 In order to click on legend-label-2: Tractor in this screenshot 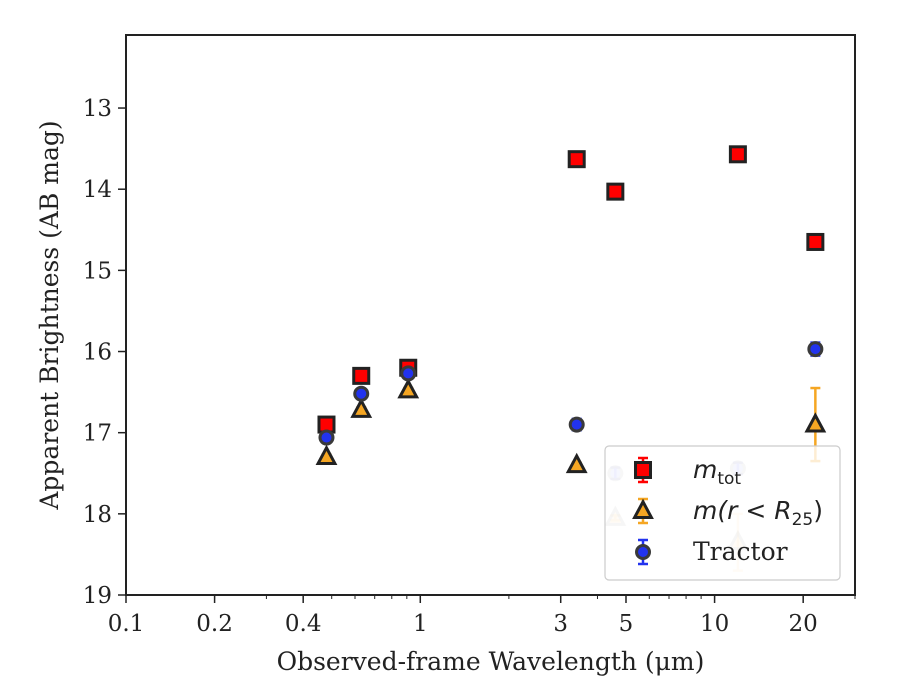, I will do `click(740, 551)`.